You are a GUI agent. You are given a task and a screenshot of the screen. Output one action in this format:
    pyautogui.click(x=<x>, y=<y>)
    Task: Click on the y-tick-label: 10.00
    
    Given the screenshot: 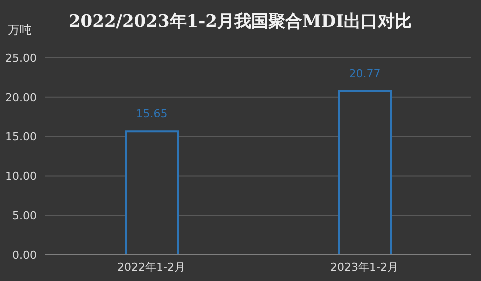 What is the action you would take?
    pyautogui.click(x=21, y=177)
    